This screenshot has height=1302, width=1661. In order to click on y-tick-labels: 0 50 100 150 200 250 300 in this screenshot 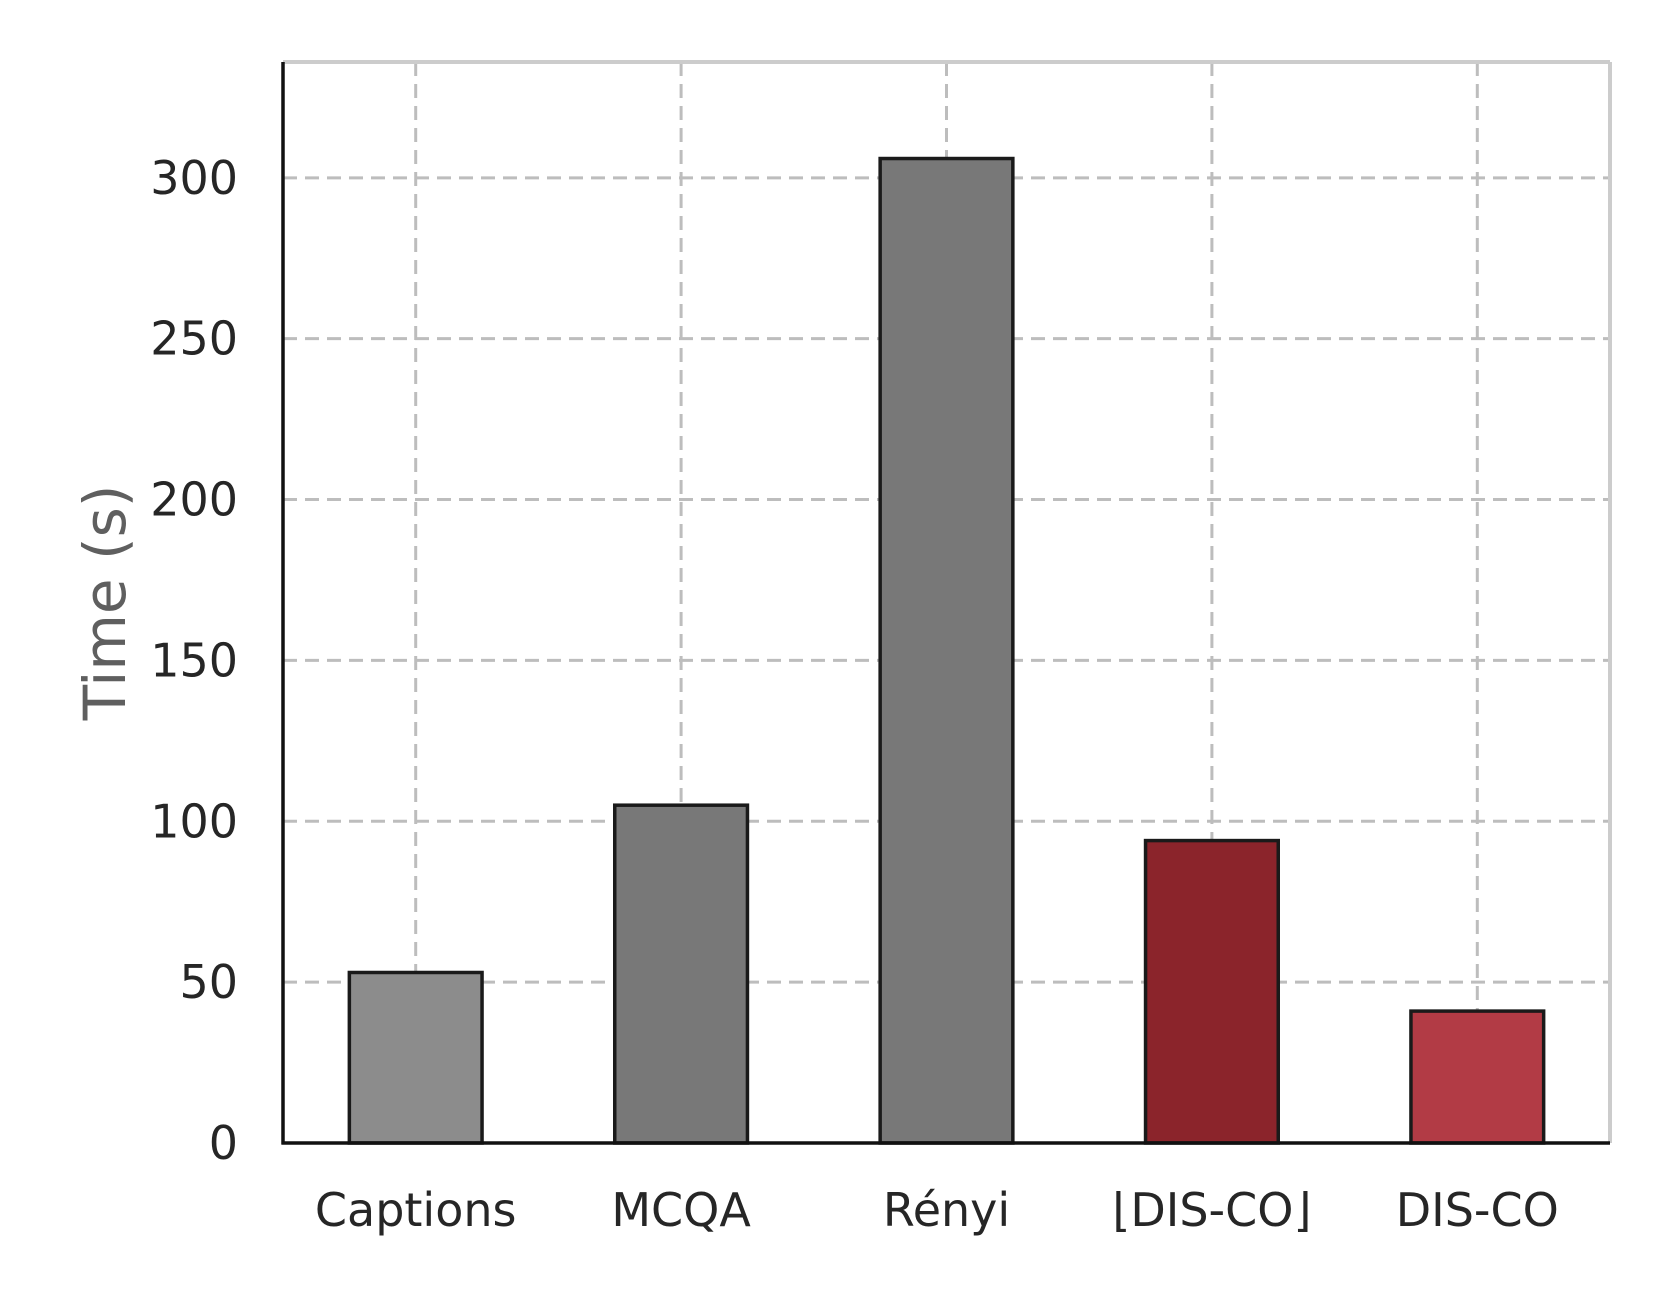, I will do `click(194, 660)`.